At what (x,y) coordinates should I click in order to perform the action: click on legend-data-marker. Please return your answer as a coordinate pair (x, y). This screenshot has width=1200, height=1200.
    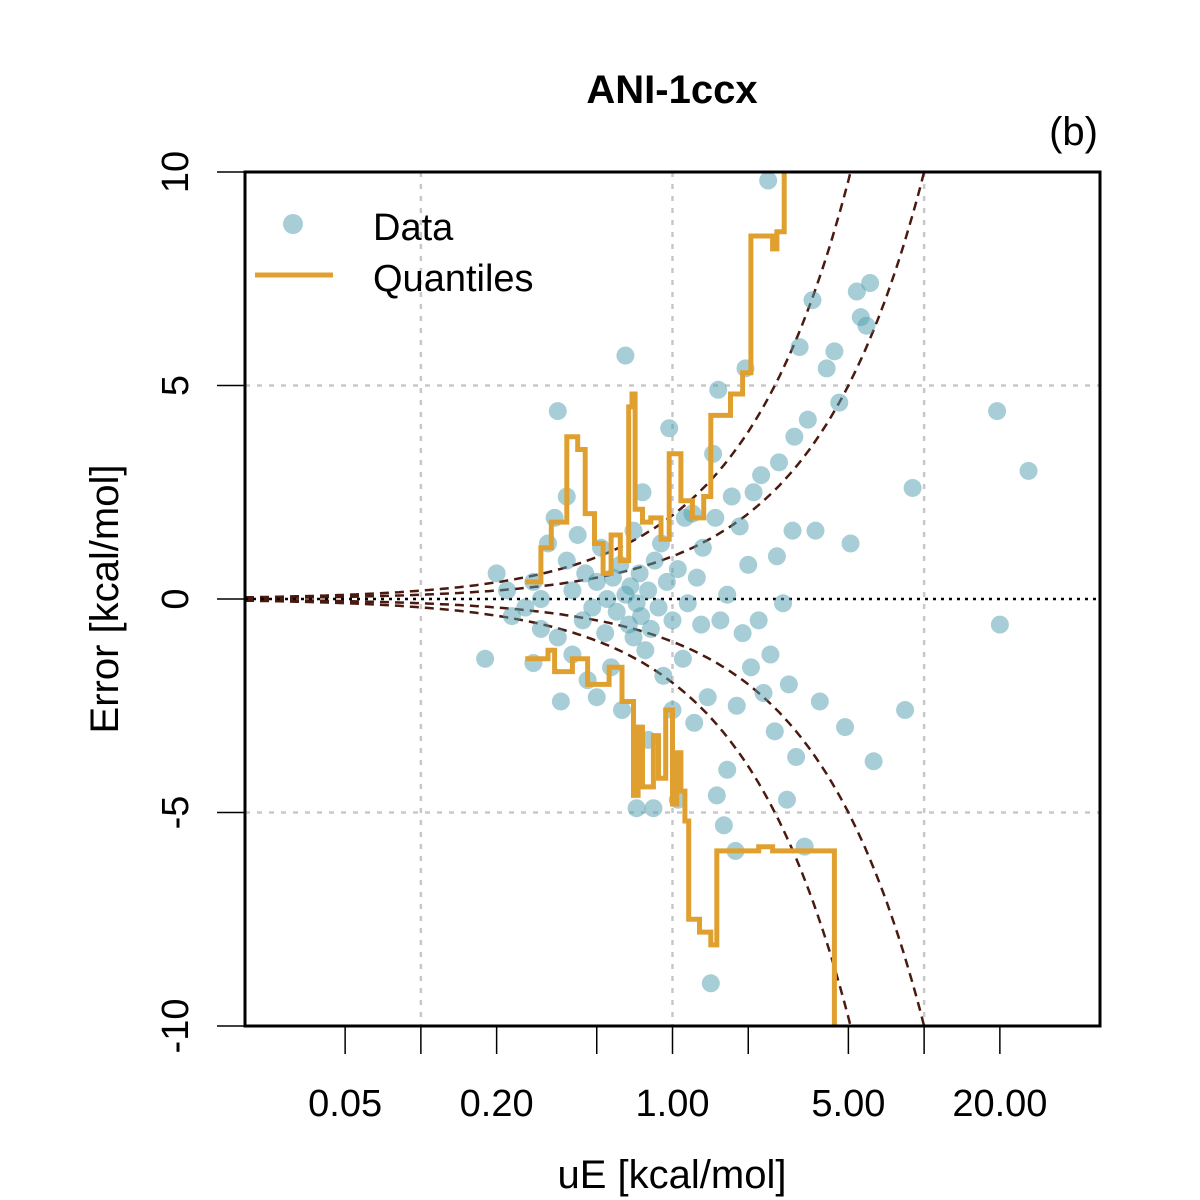
    Looking at the image, I should click on (293, 224).